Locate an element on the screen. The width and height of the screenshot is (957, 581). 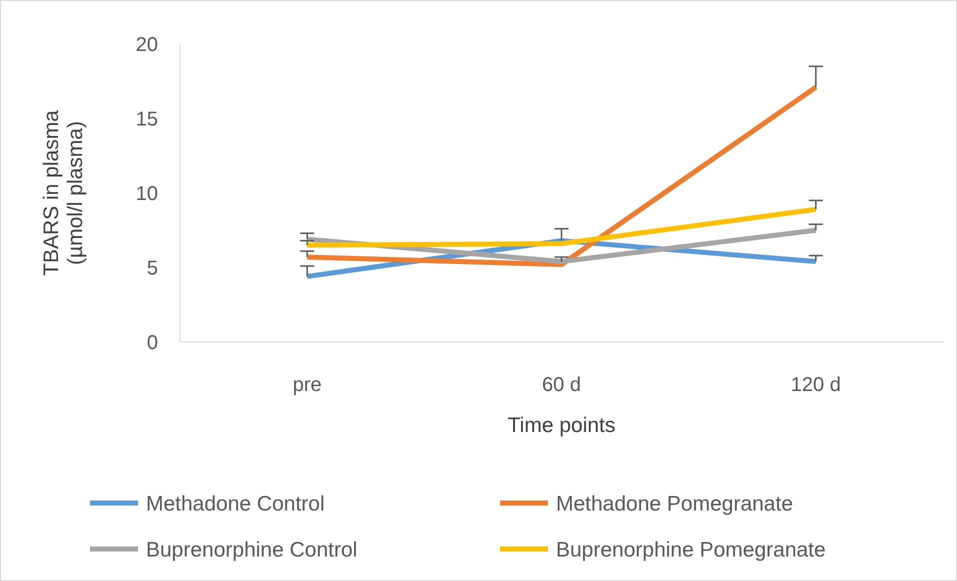
x-axis-title: Time points is located at coordinates (562, 425).